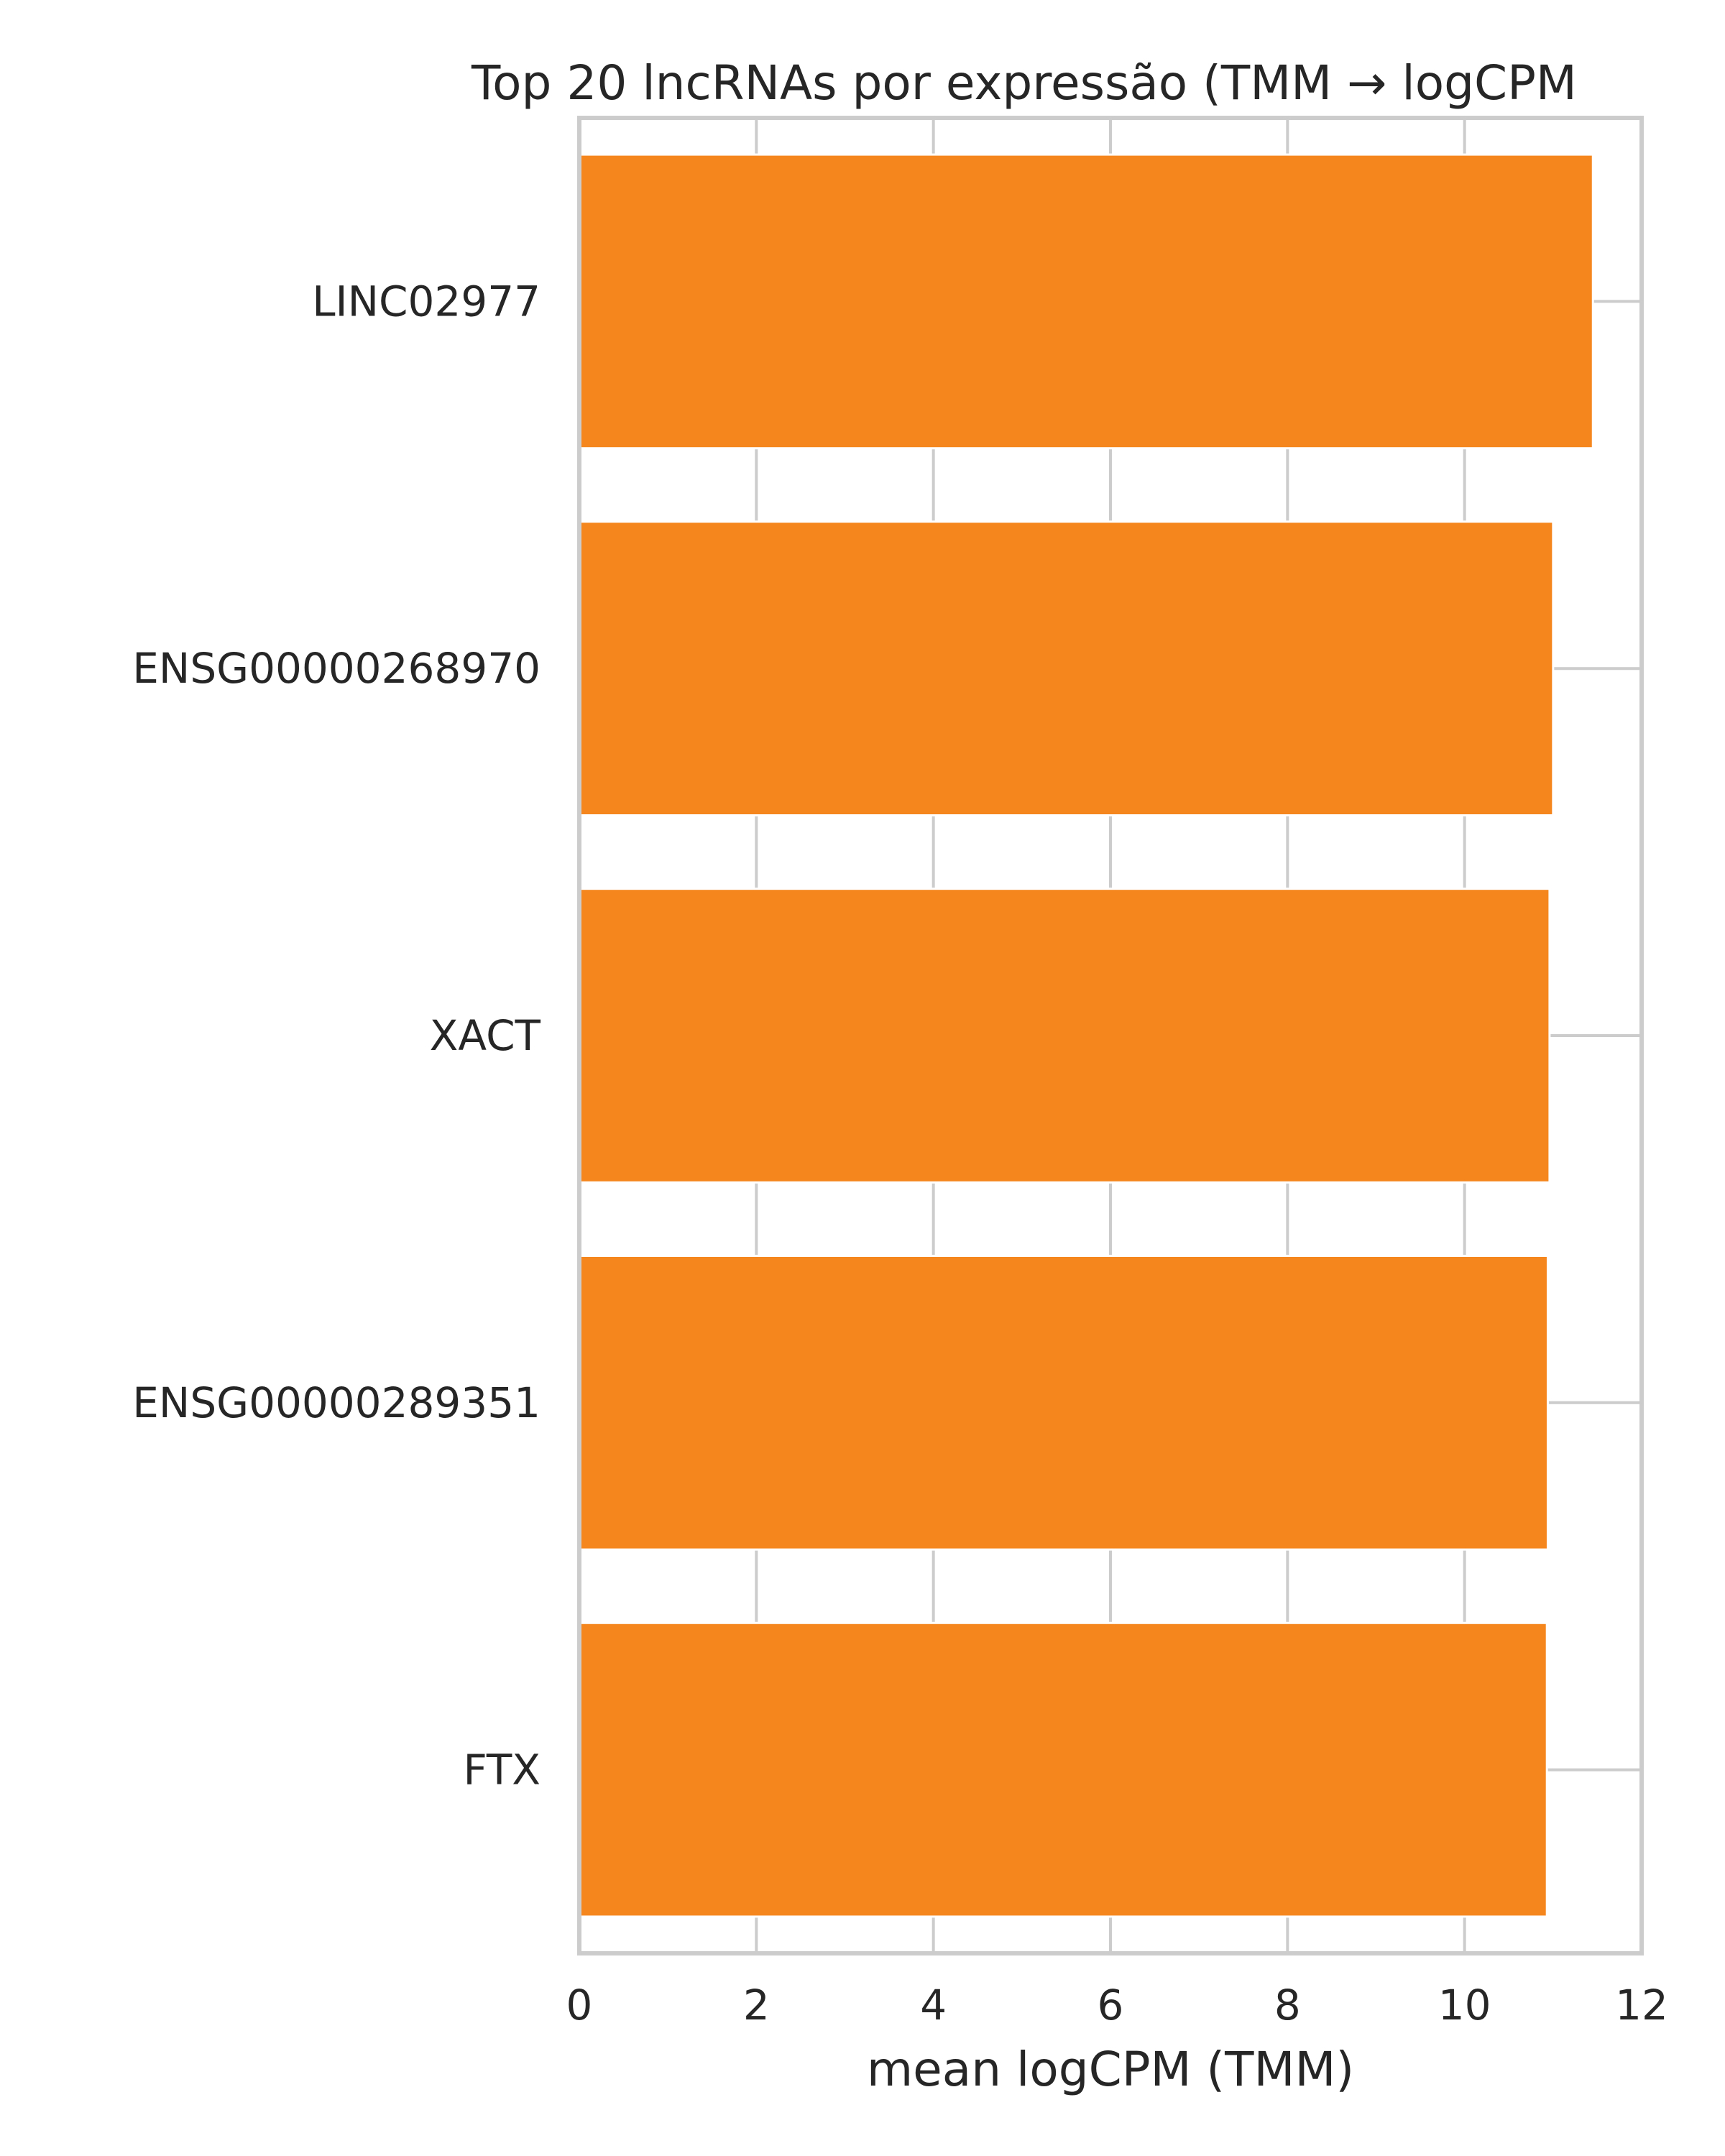 The width and height of the screenshot is (1725, 2156). What do you see at coordinates (1063, 1402) in the screenshot?
I see `bar-ensg00000289351` at bounding box center [1063, 1402].